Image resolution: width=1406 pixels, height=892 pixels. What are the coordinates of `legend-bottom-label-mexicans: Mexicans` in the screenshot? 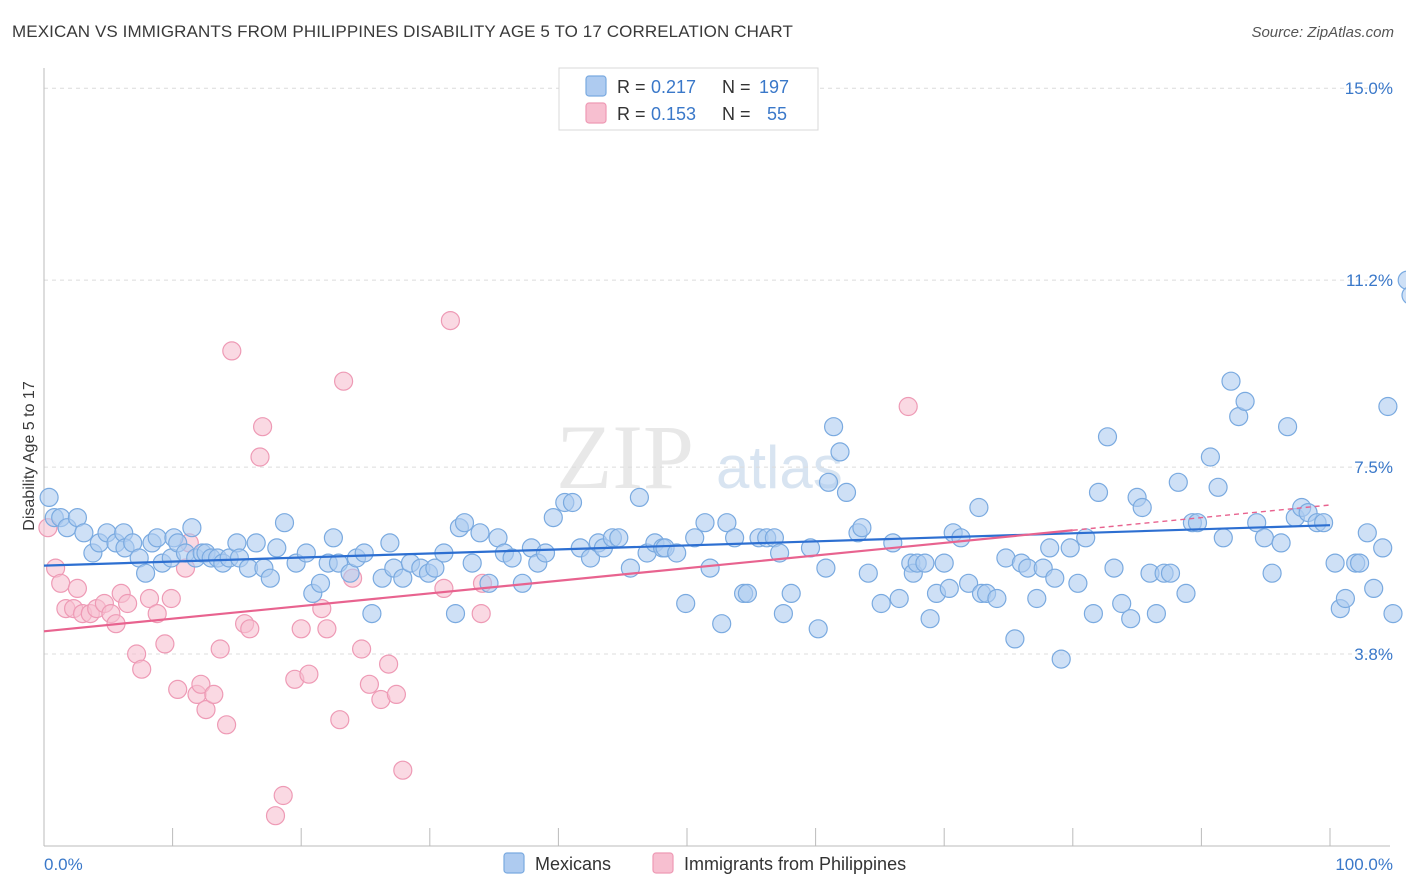 It's located at (573, 864).